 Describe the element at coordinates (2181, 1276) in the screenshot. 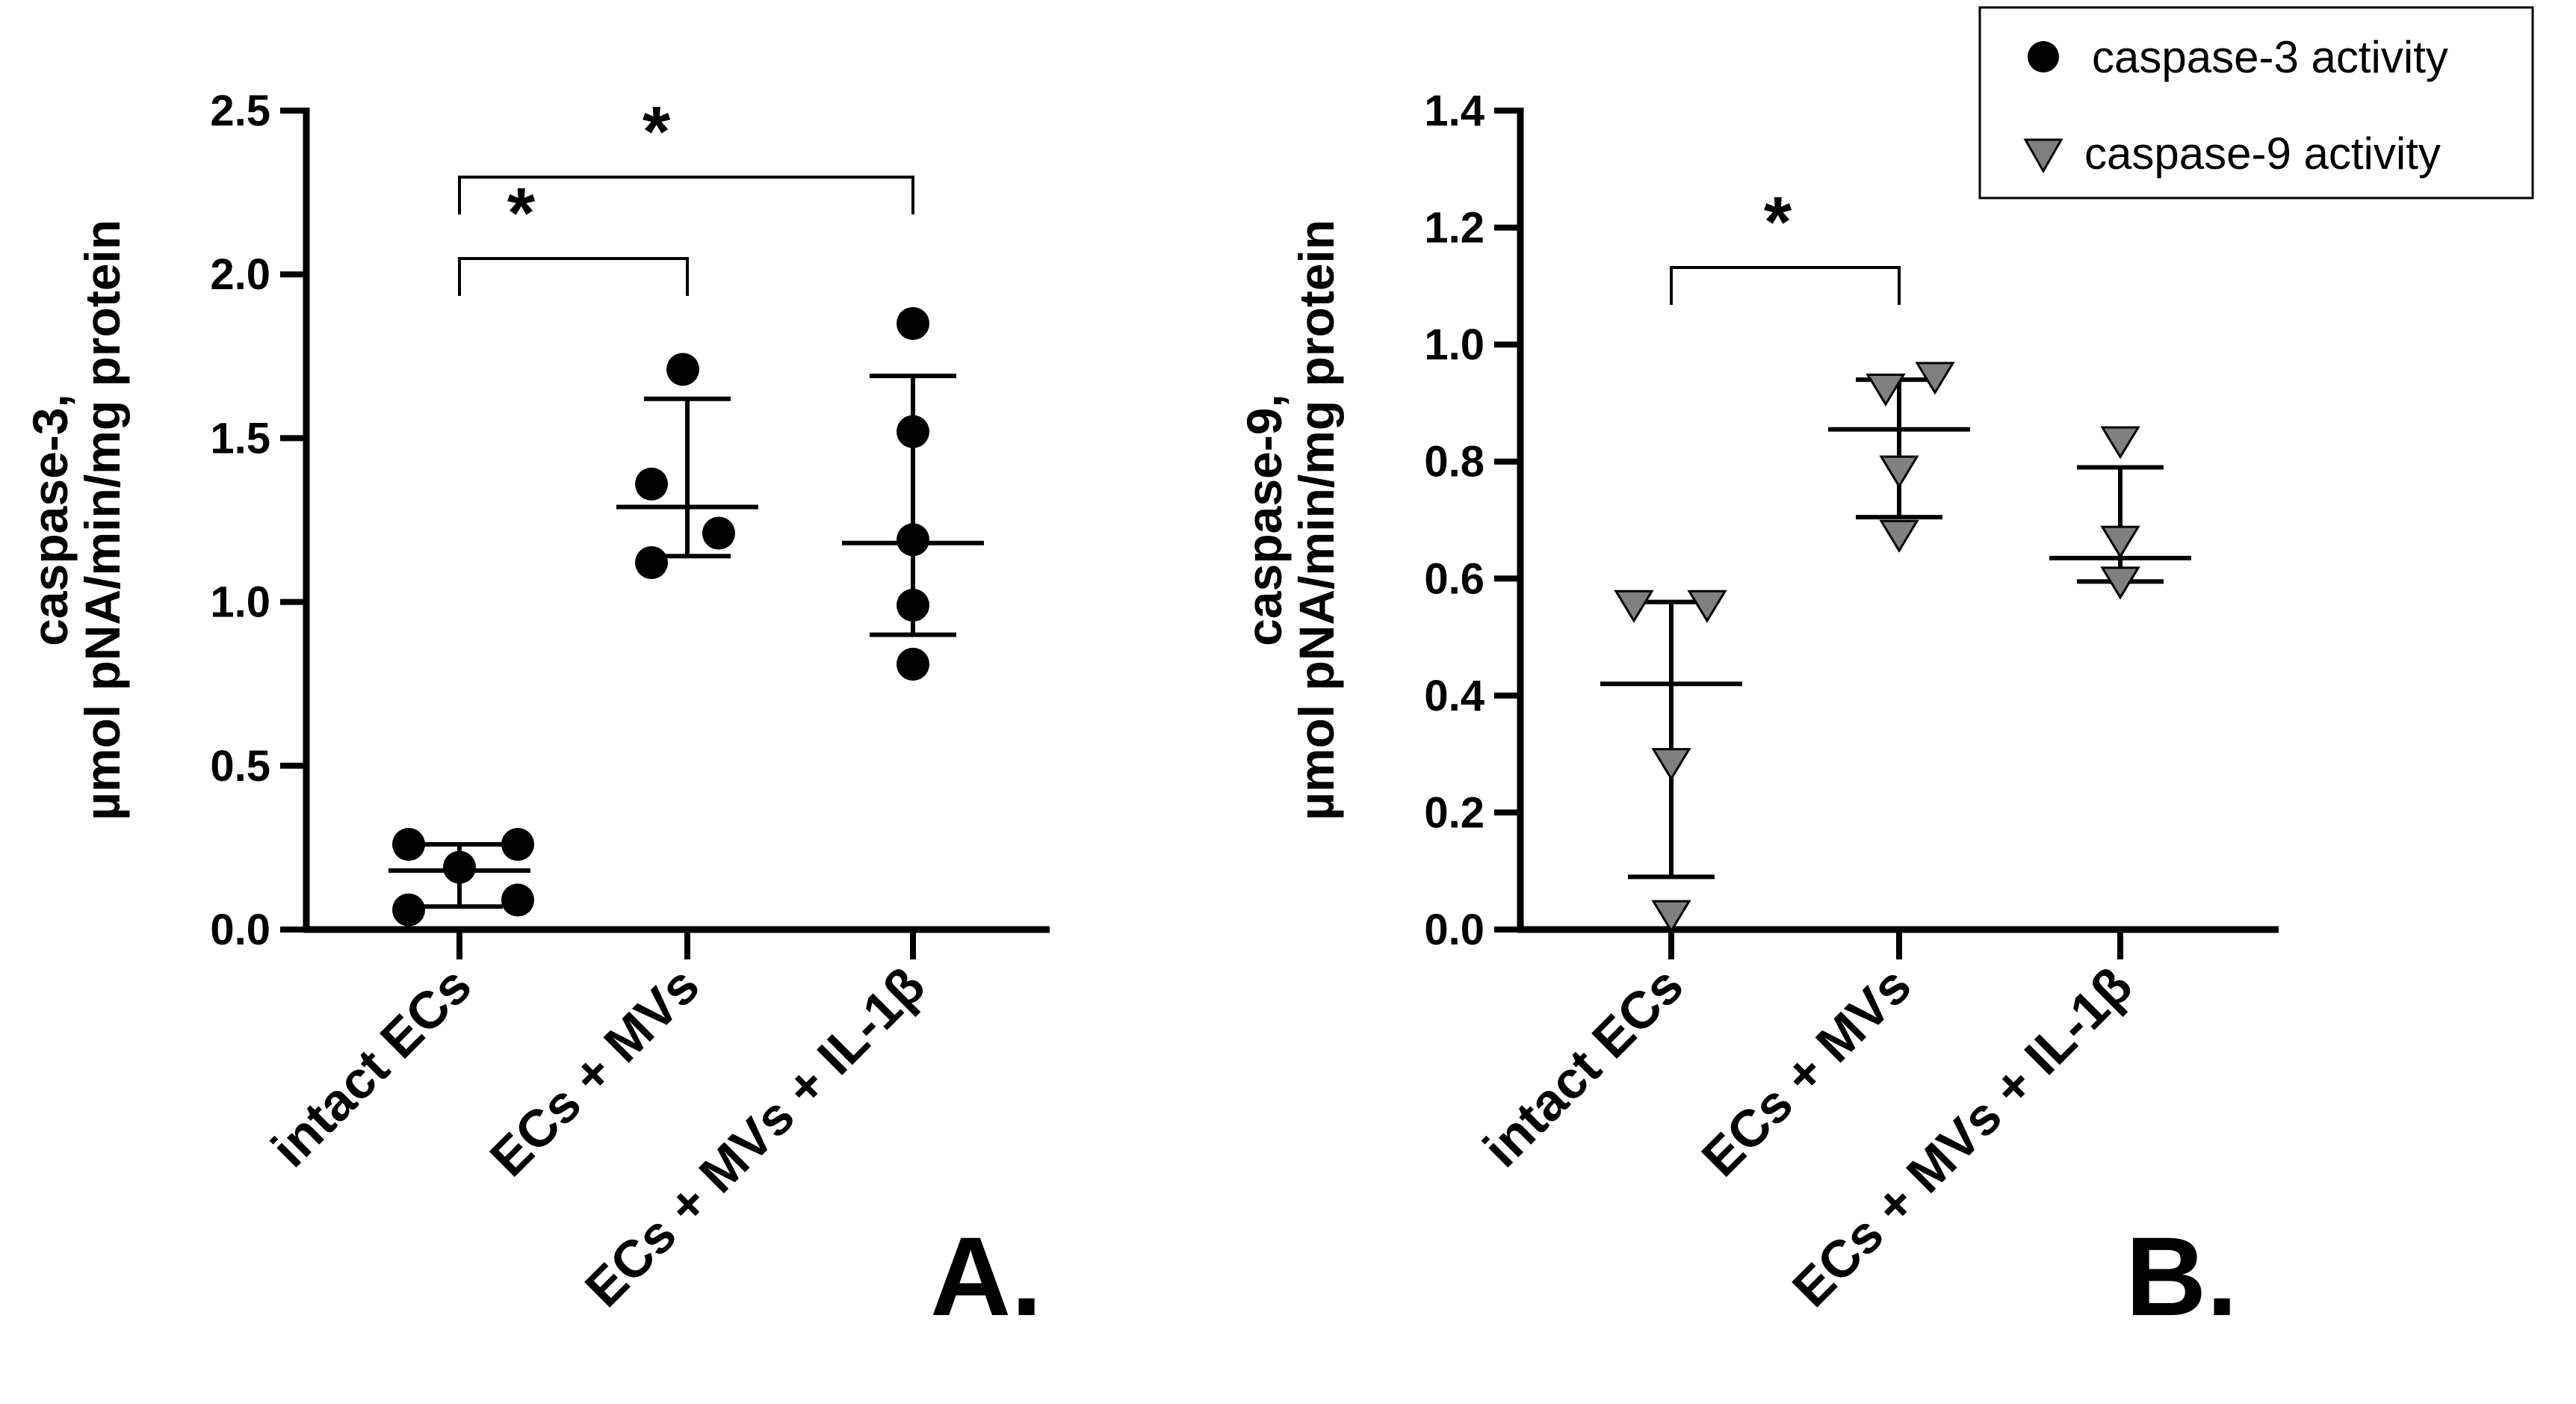

I see `panel-letter: B.` at that location.